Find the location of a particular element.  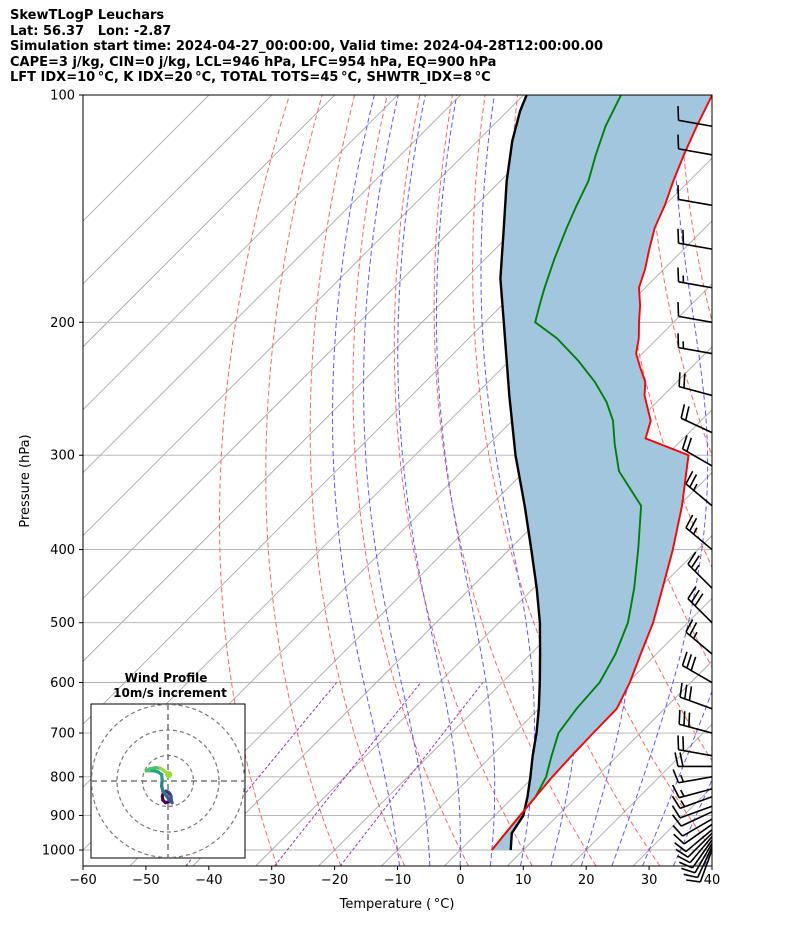

x-tick-label: −30 is located at coordinates (271, 880).